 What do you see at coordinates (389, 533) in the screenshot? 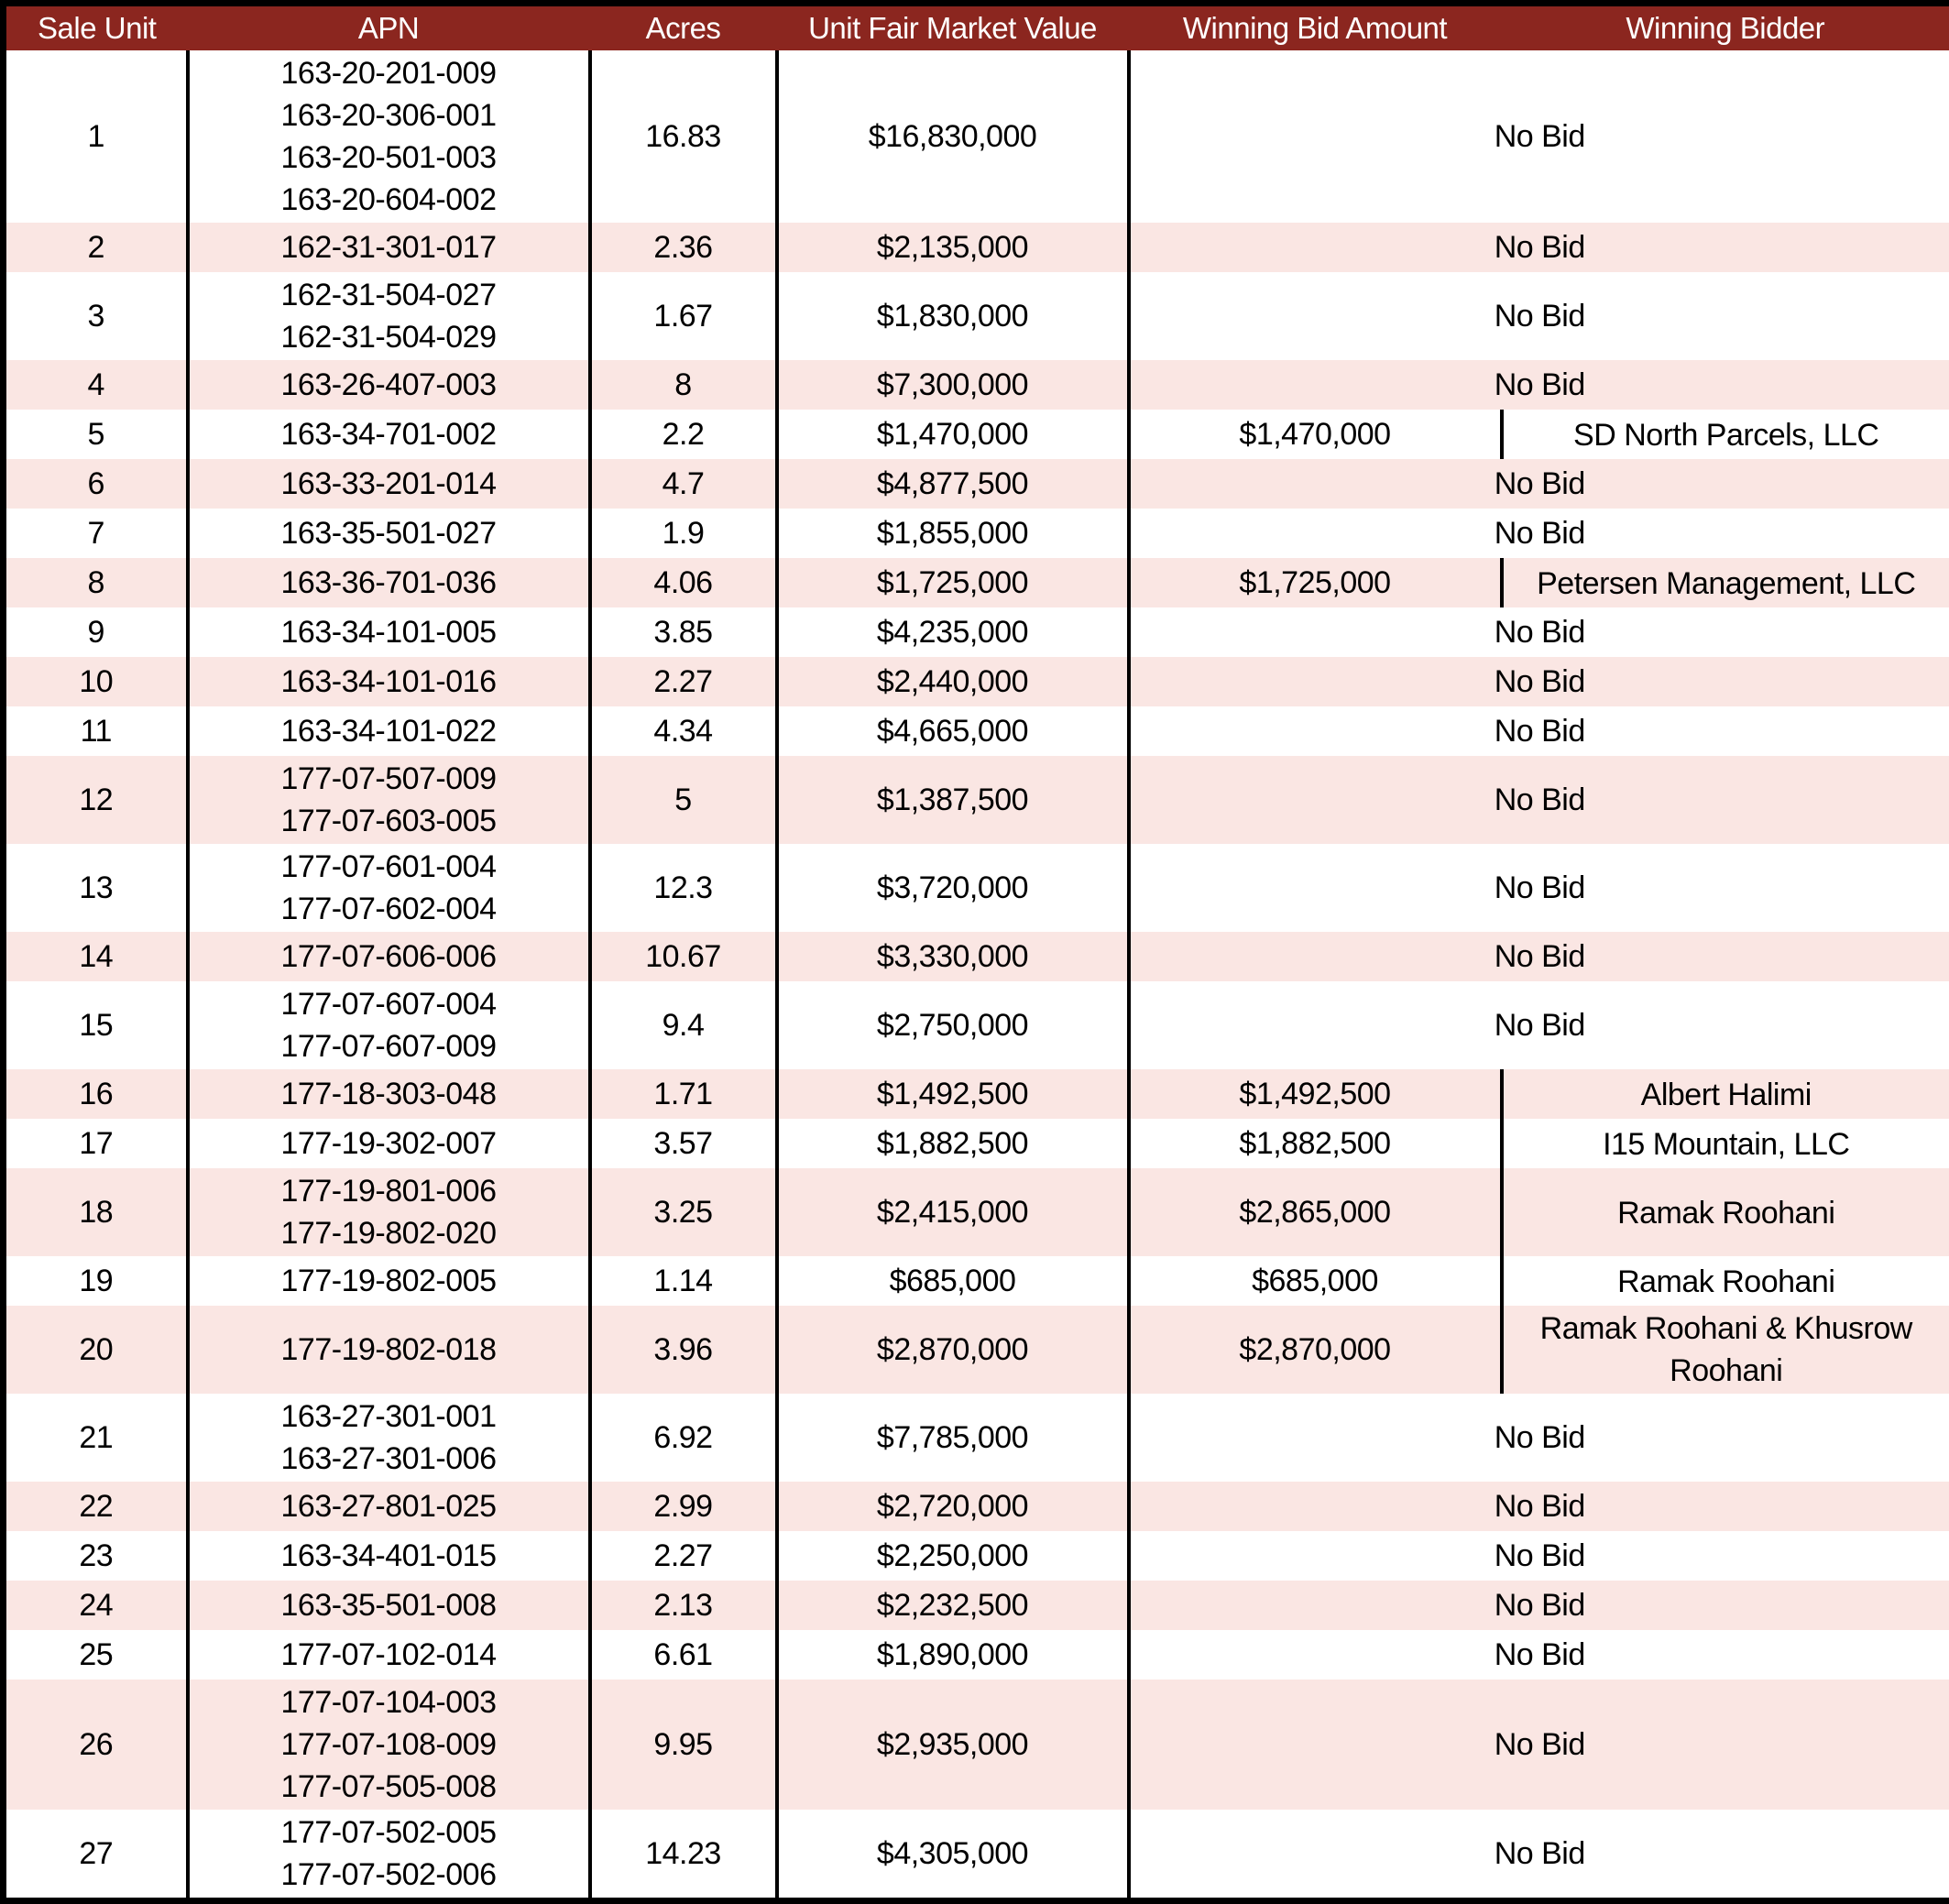
I see `apn-line: 163-35-501-027` at bounding box center [389, 533].